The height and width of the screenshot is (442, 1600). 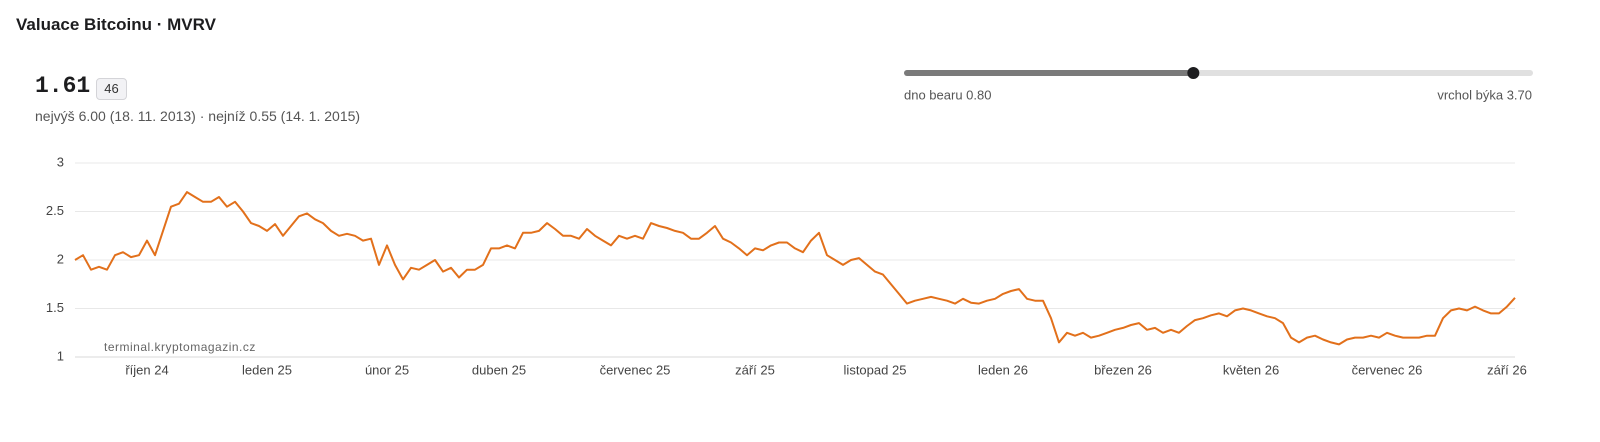 What do you see at coordinates (875, 369) in the screenshot?
I see `x-tick-label: listopad 25` at bounding box center [875, 369].